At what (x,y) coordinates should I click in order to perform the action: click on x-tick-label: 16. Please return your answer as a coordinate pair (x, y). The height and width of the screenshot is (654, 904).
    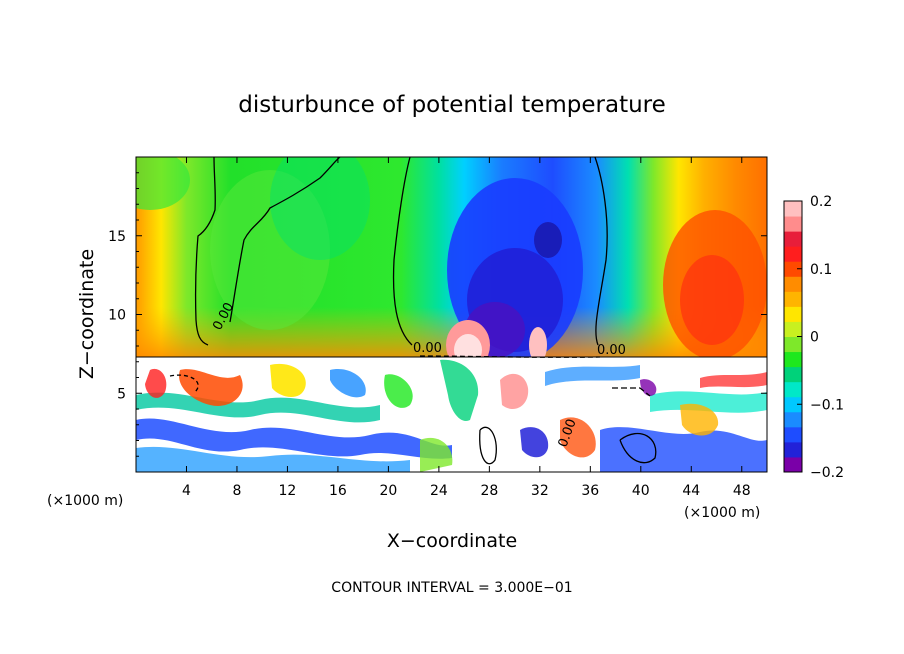
    Looking at the image, I should click on (338, 491).